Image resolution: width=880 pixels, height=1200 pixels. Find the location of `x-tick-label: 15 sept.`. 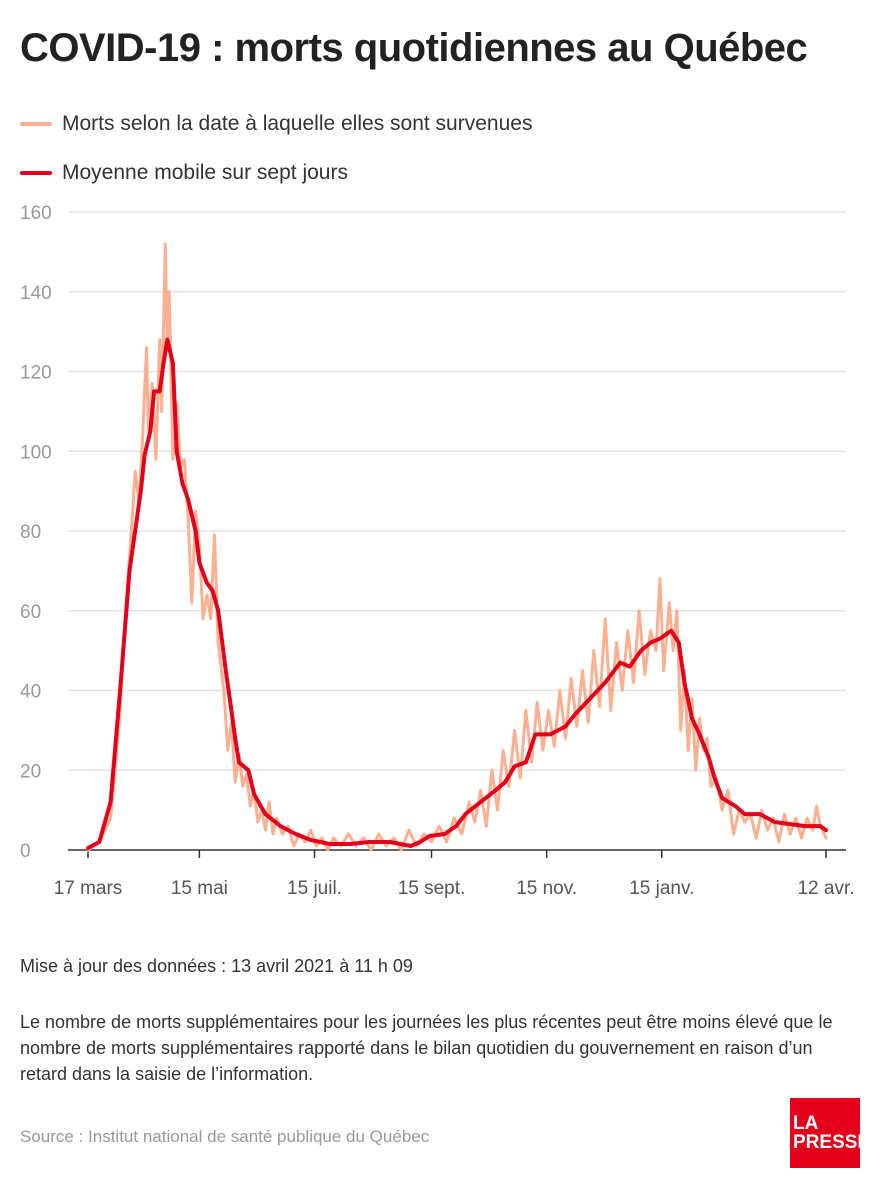

x-tick-label: 15 sept. is located at coordinates (432, 888).